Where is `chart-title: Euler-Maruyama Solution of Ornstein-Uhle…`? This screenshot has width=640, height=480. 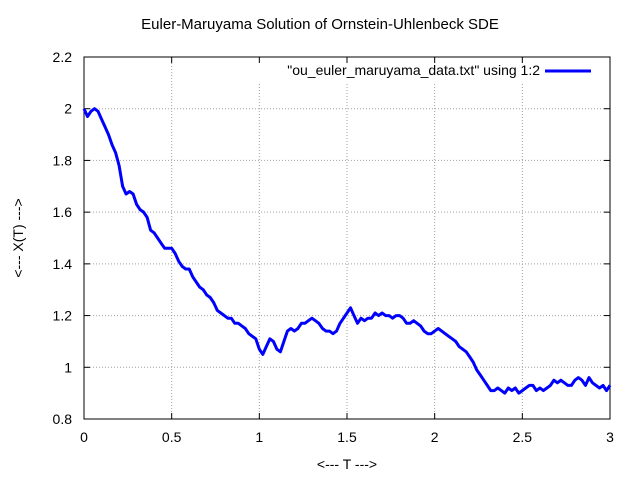 chart-title: Euler-Maruyama Solution of Ornstein-Uhle… is located at coordinates (320, 24).